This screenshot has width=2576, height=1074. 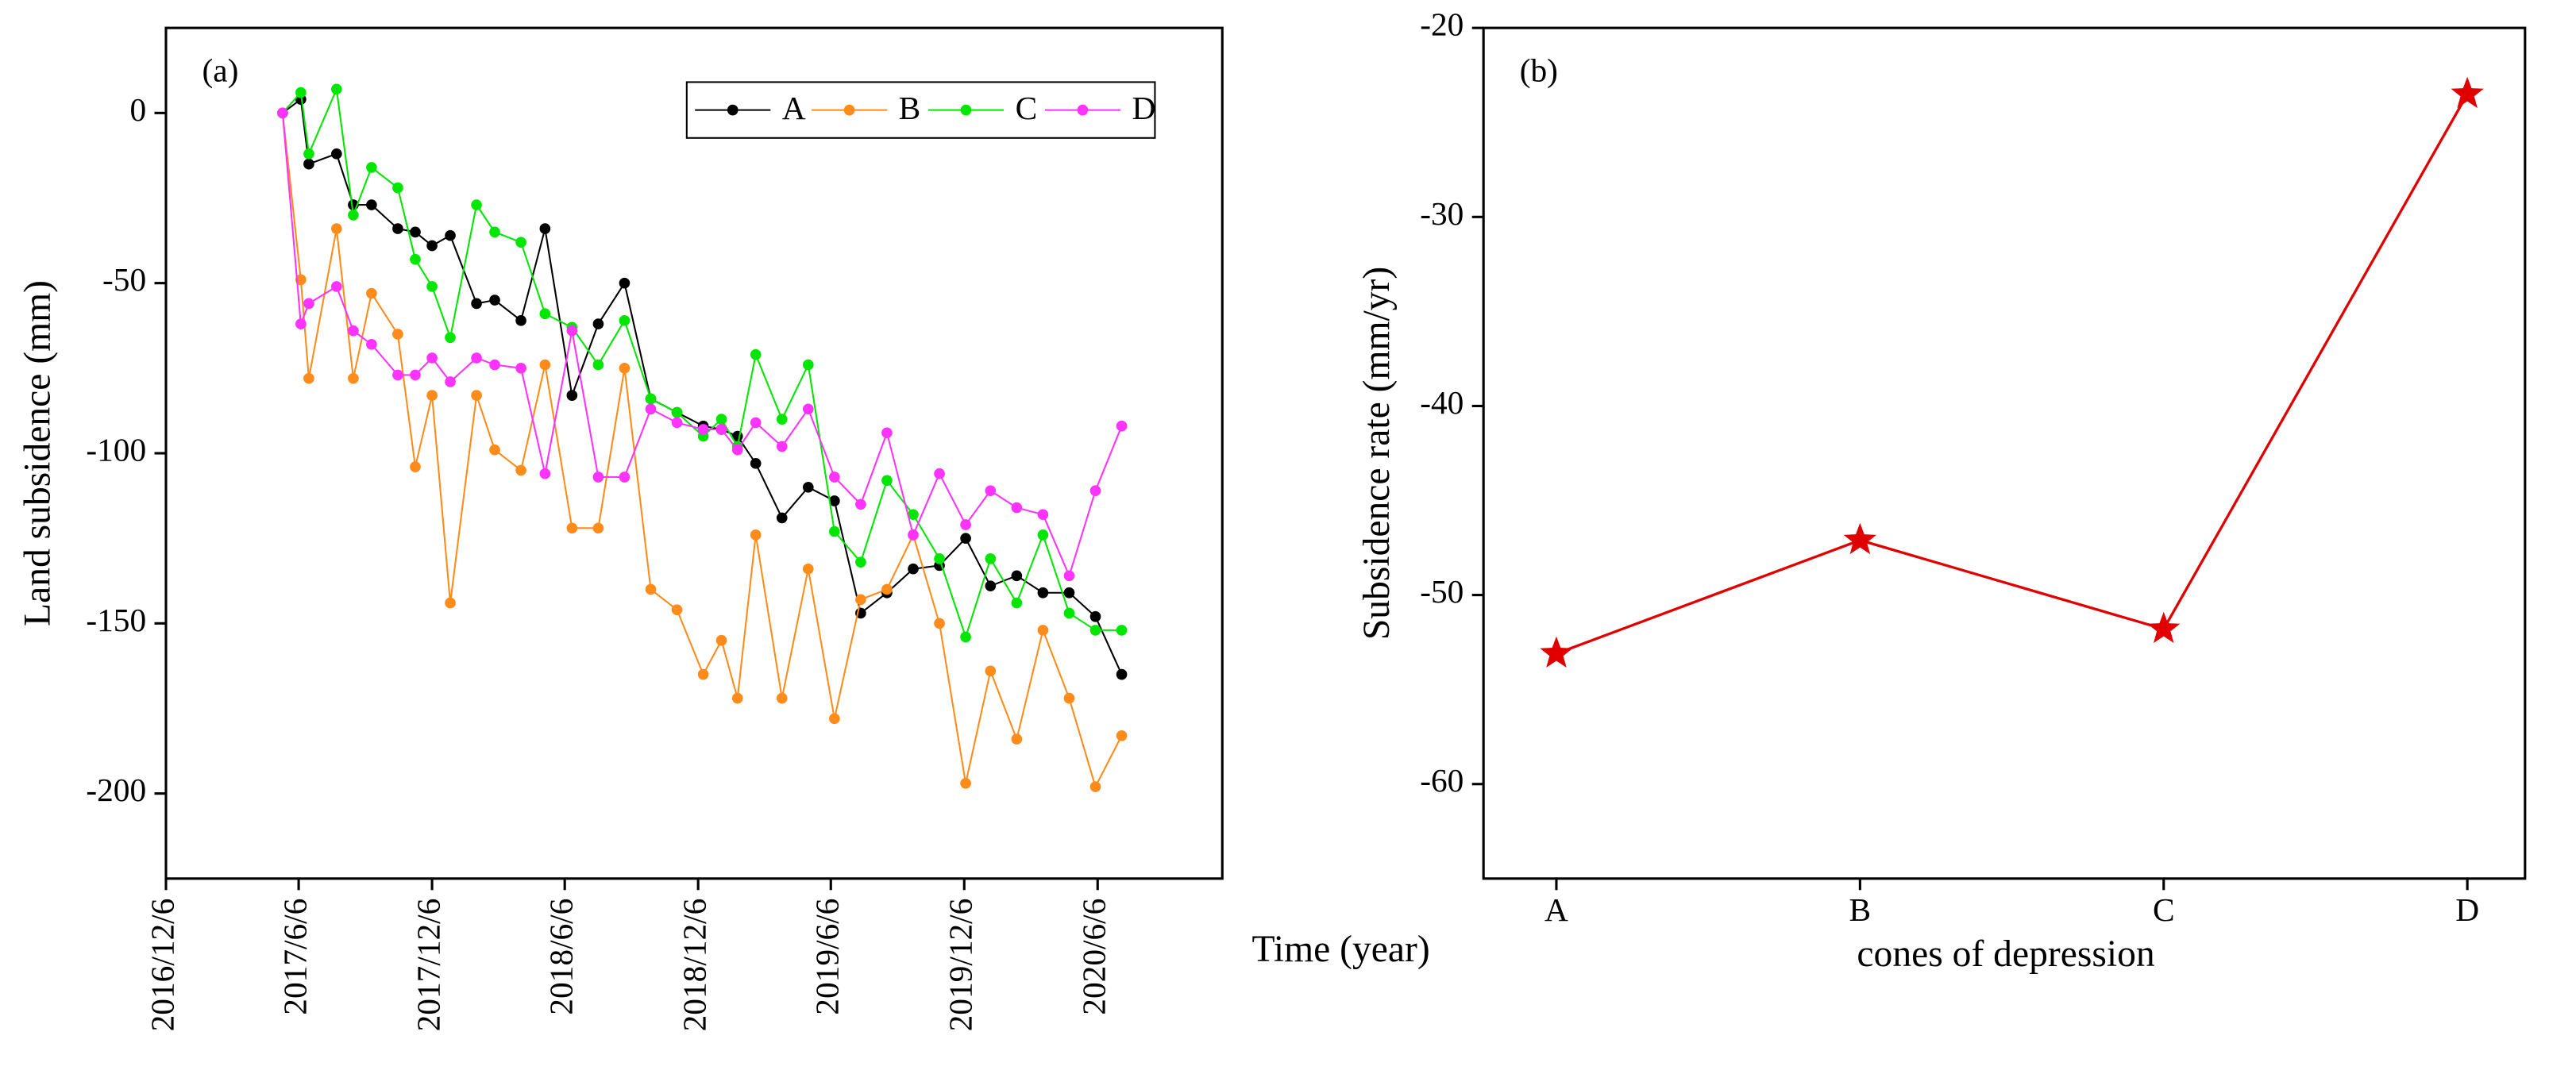 What do you see at coordinates (1441, 781) in the screenshot?
I see `y-tick-label: -60` at bounding box center [1441, 781].